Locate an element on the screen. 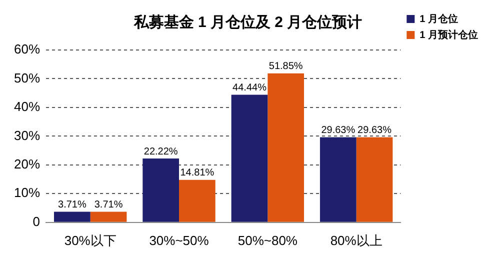  y-tick-label: 10% is located at coordinates (27, 192).